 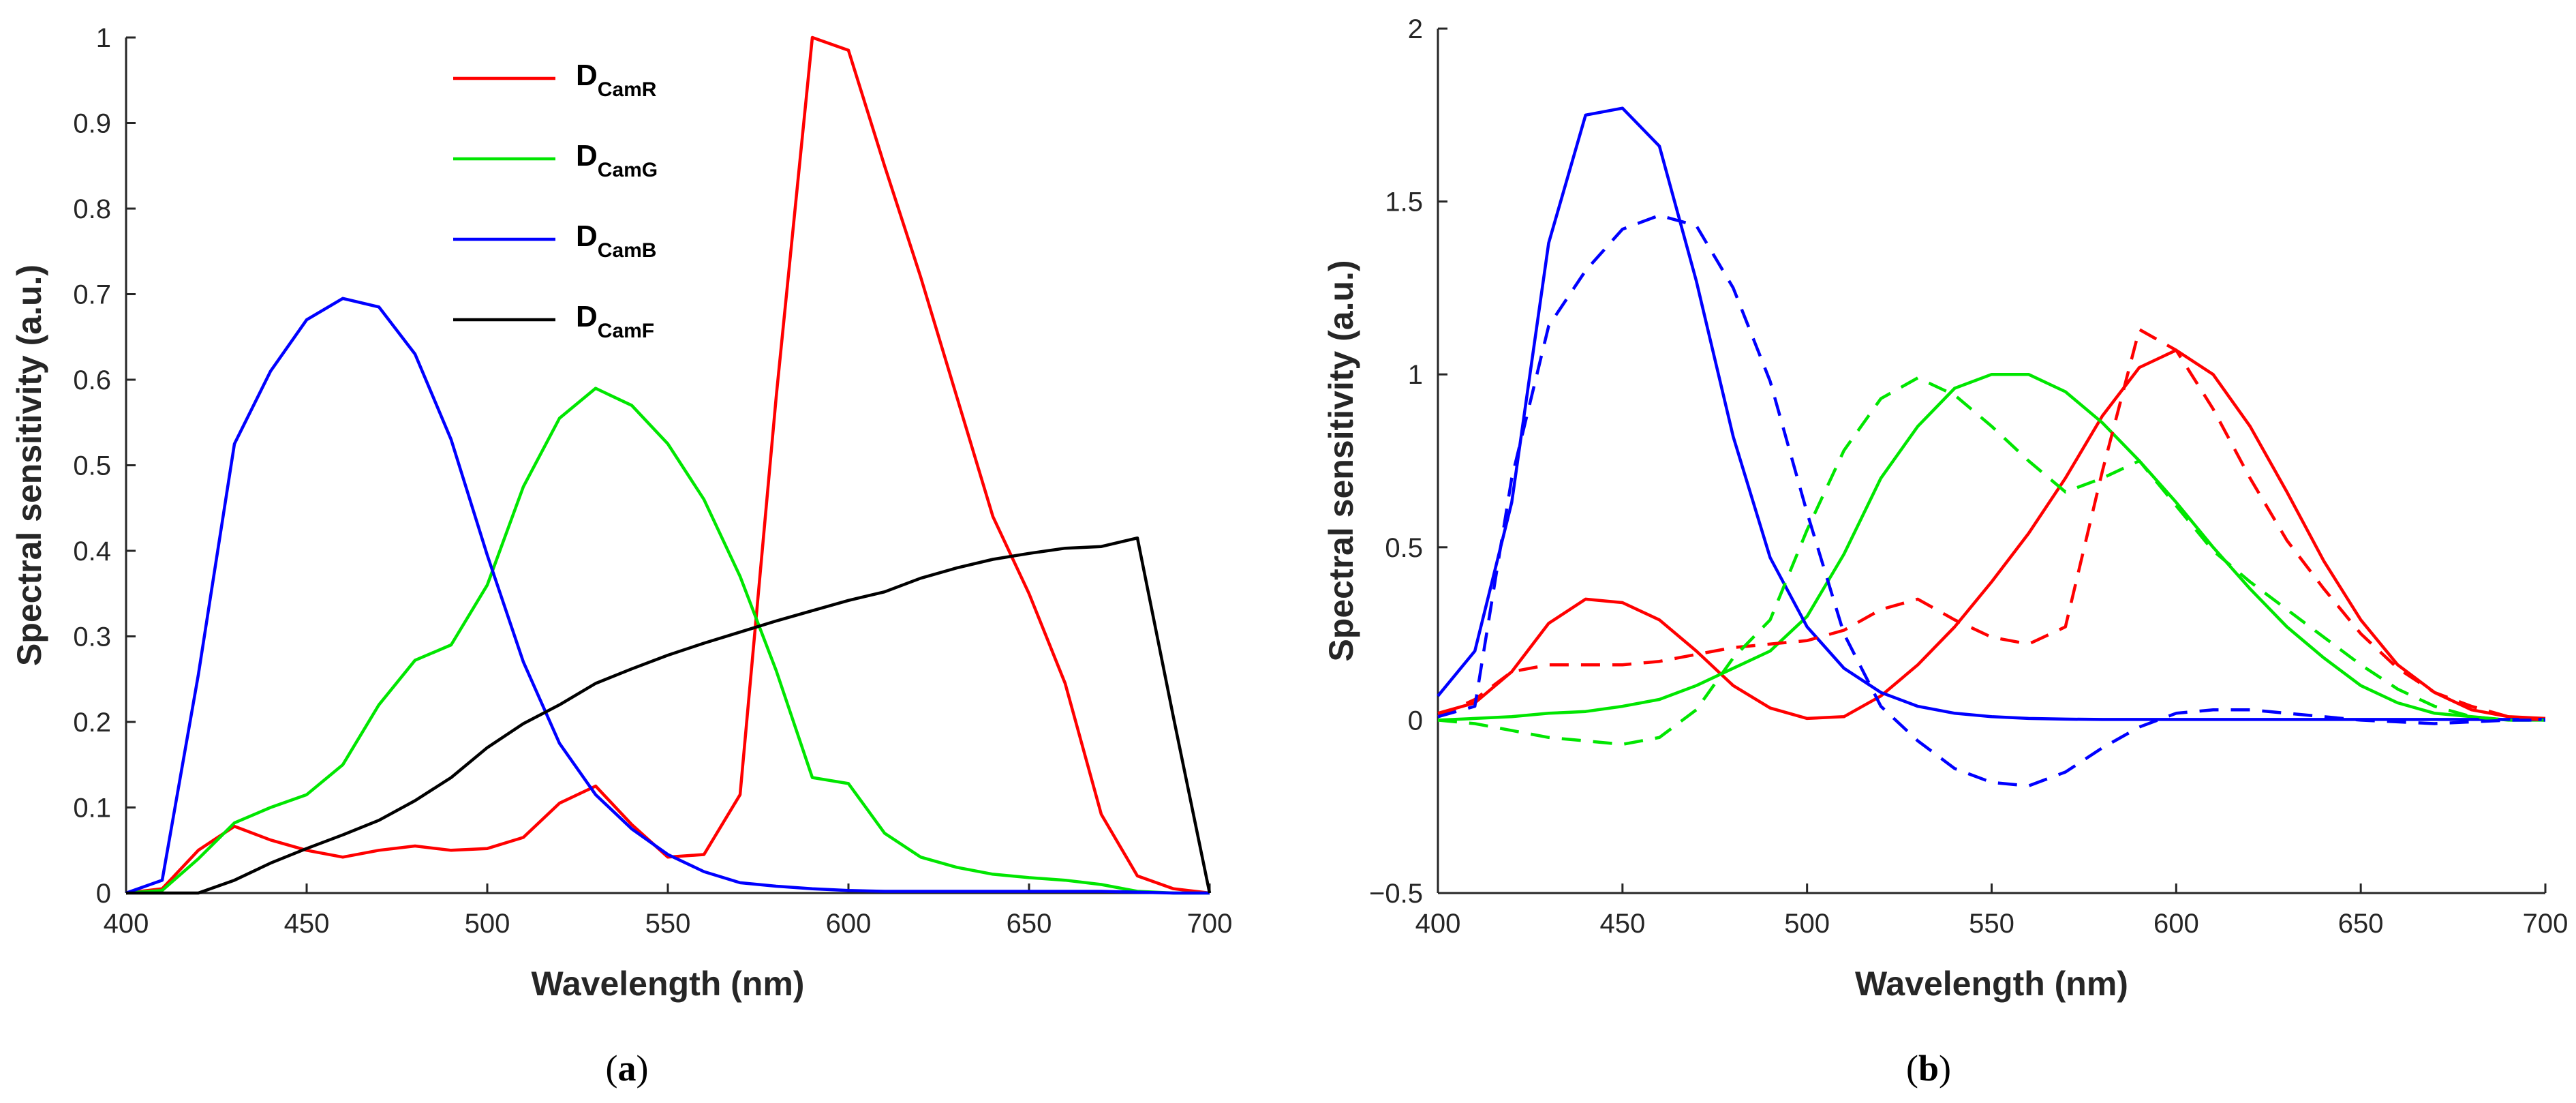 I want to click on legend-entry-camf: DCamF, so click(x=615, y=321).